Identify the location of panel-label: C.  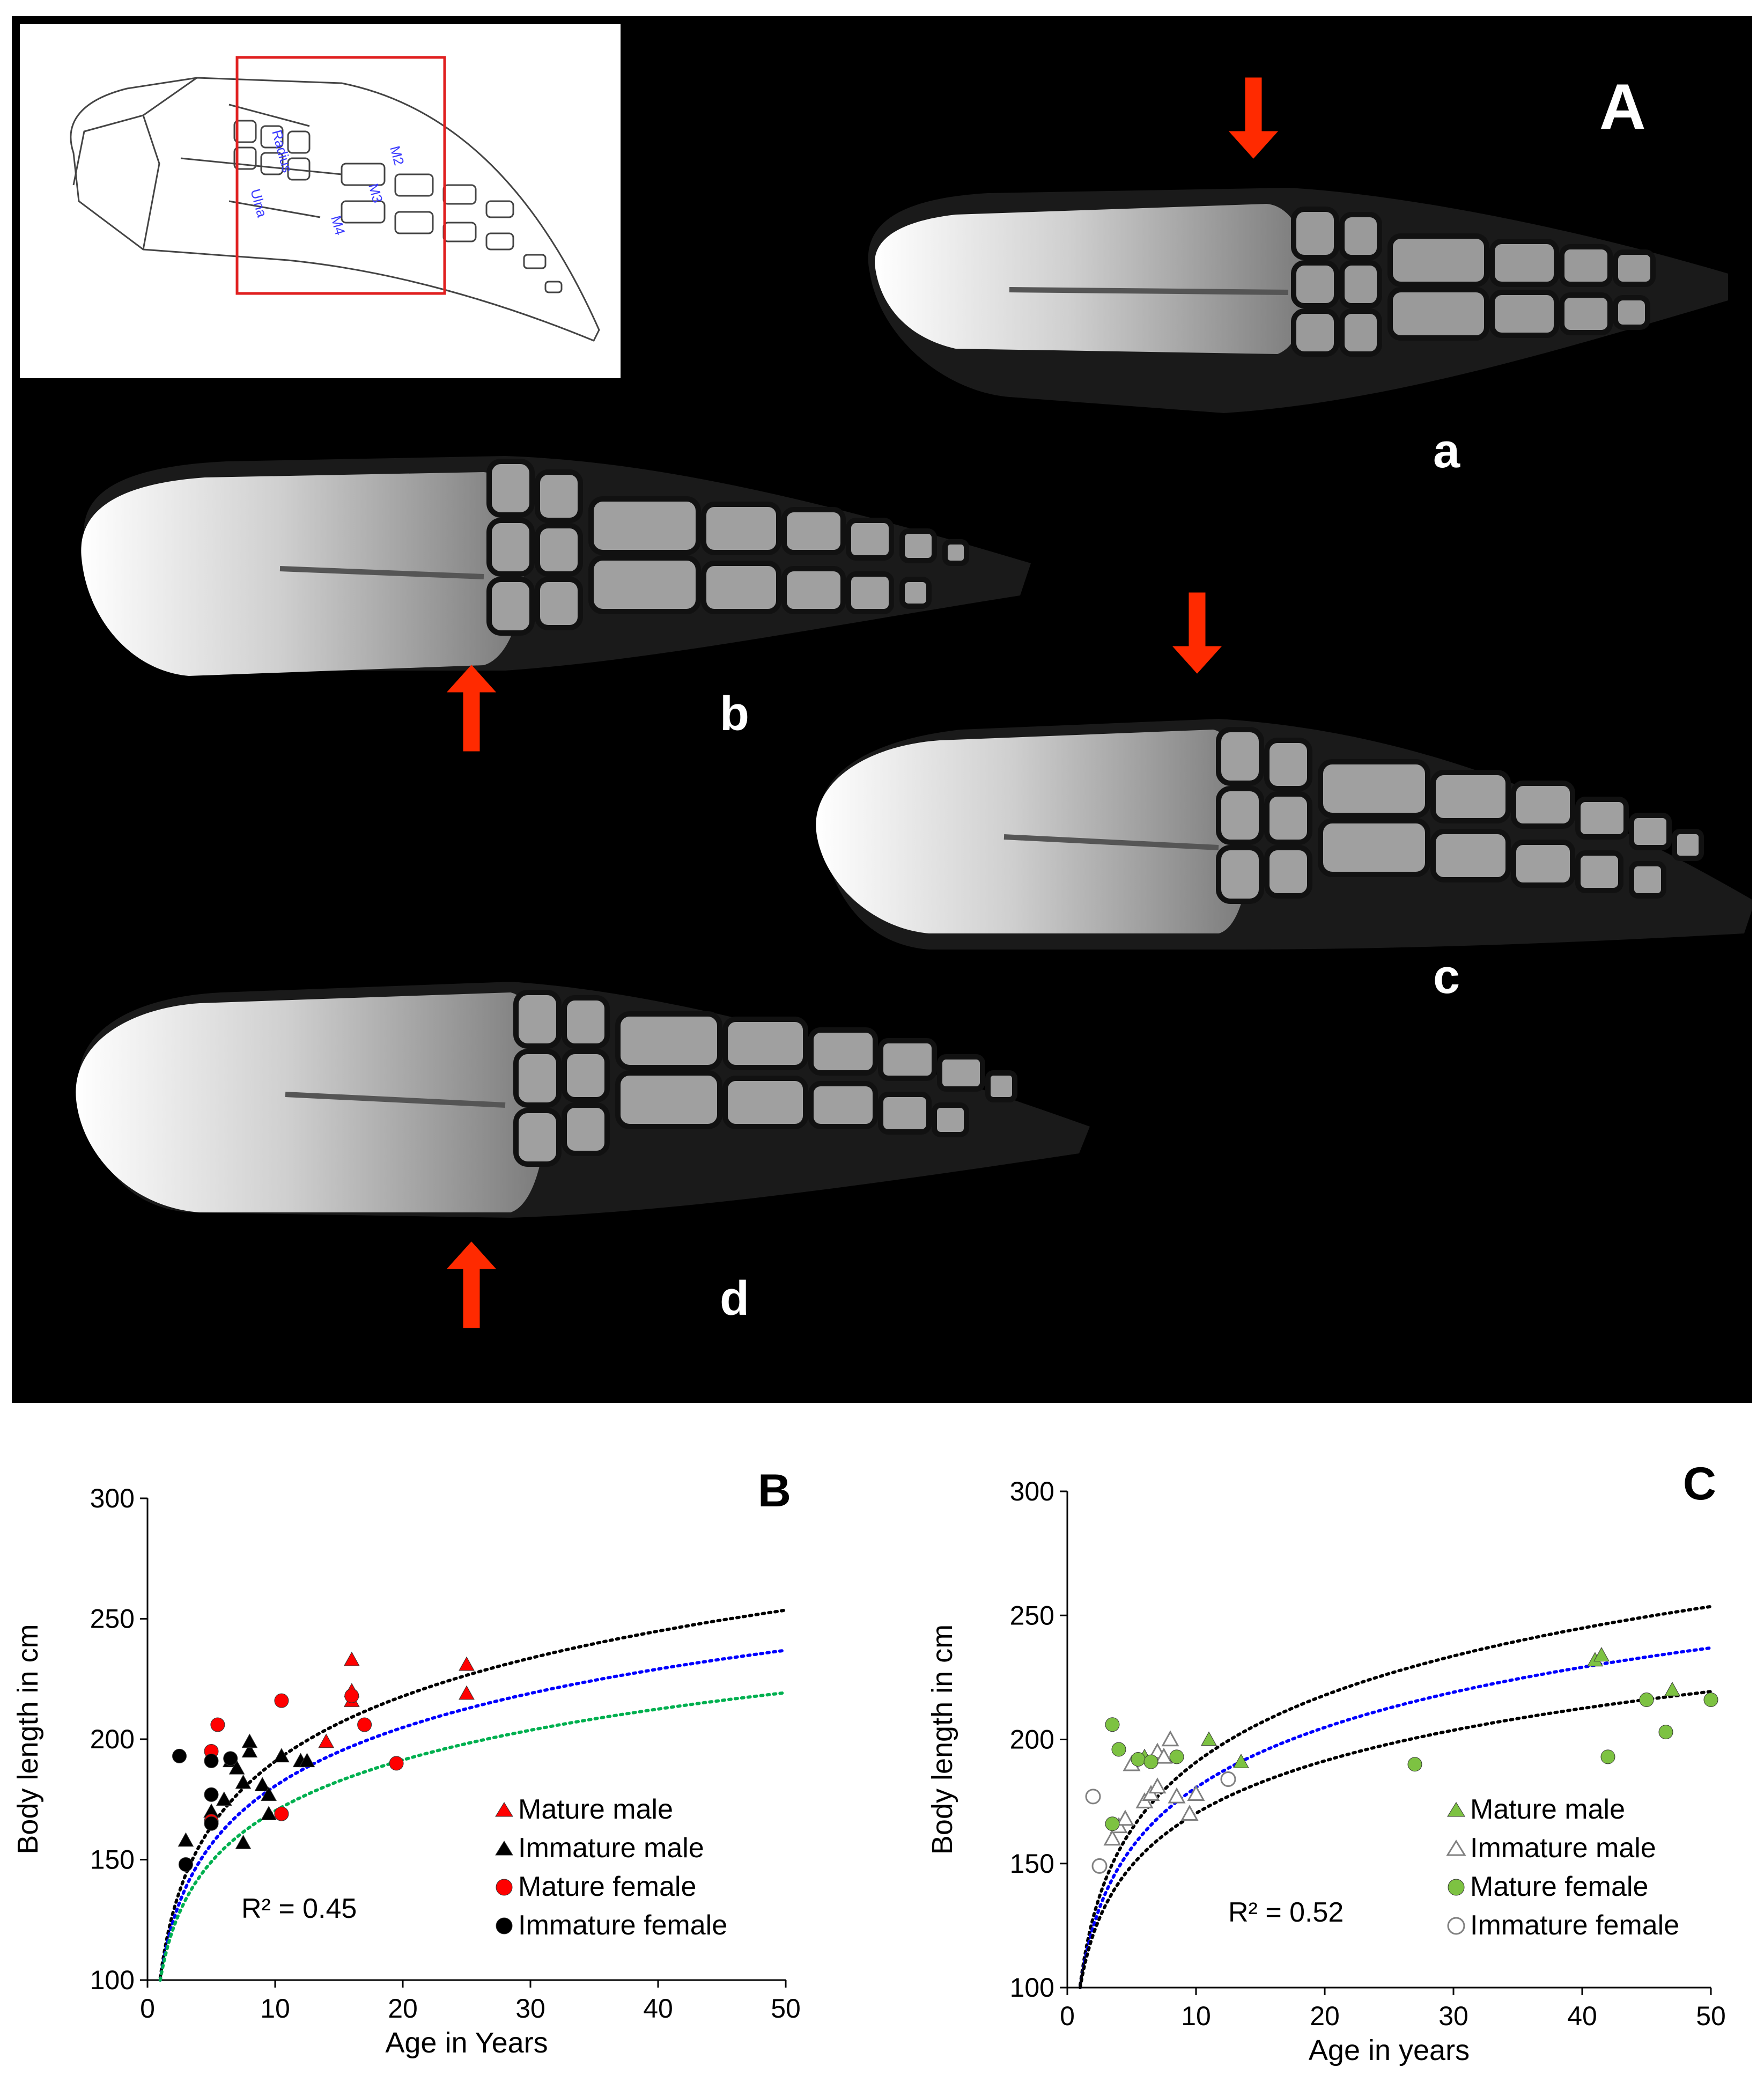
(1700, 1484).